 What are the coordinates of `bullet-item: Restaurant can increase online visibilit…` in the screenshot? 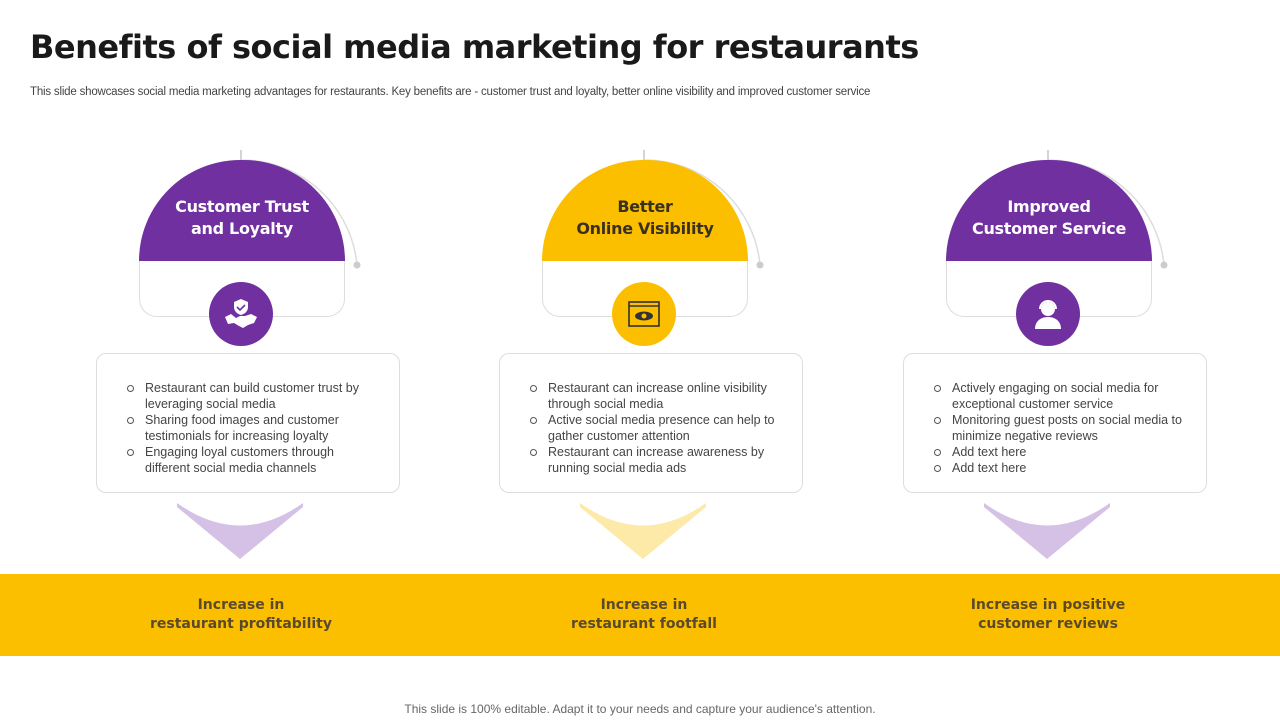 It's located at (656, 396).